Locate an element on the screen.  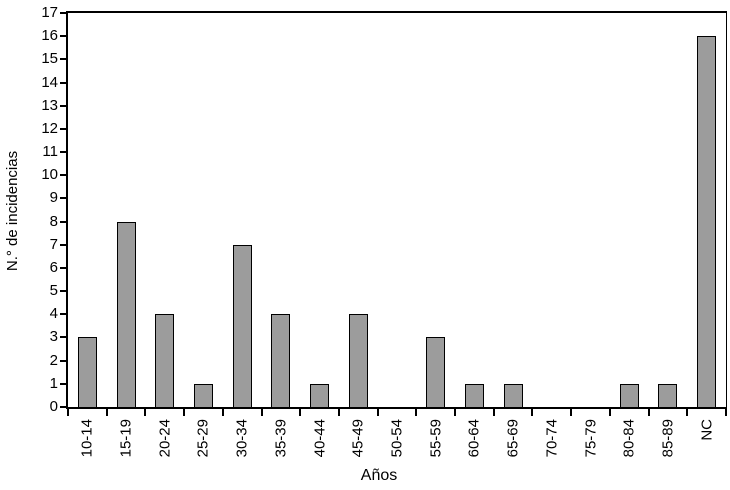
x-tick-label: 75-79 is located at coordinates (591, 438).